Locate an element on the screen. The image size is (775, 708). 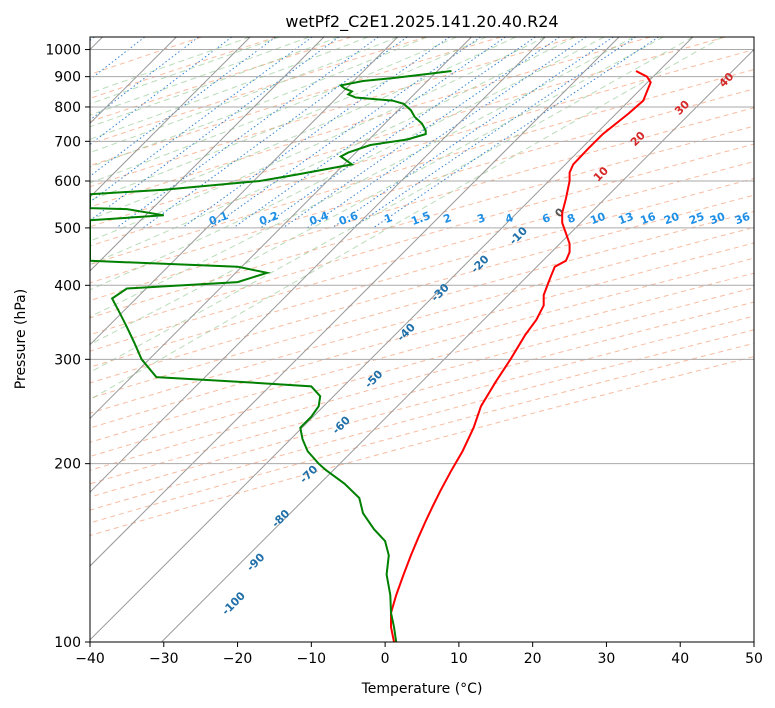
mixing-ratio-label: 6 is located at coordinates (546, 218).